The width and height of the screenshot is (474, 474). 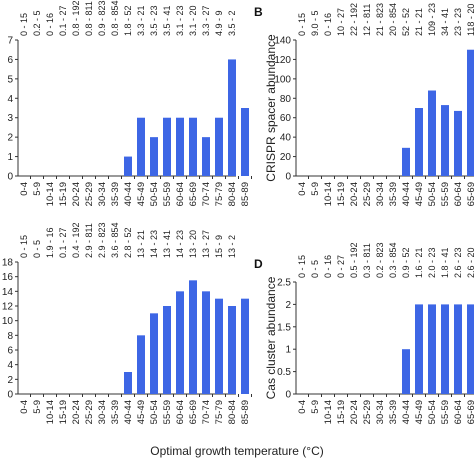 I want to click on panel-a-top-label: 3.1 - 23, so click(x=180, y=20).